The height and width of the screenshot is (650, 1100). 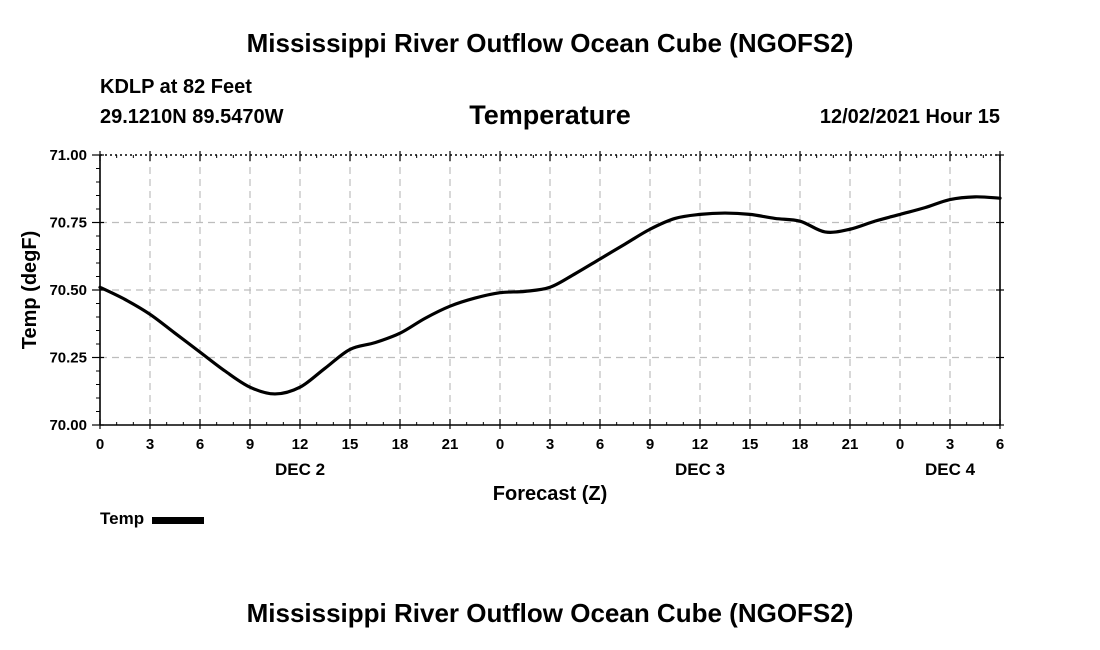 I want to click on legend: Temp, so click(x=152, y=519).